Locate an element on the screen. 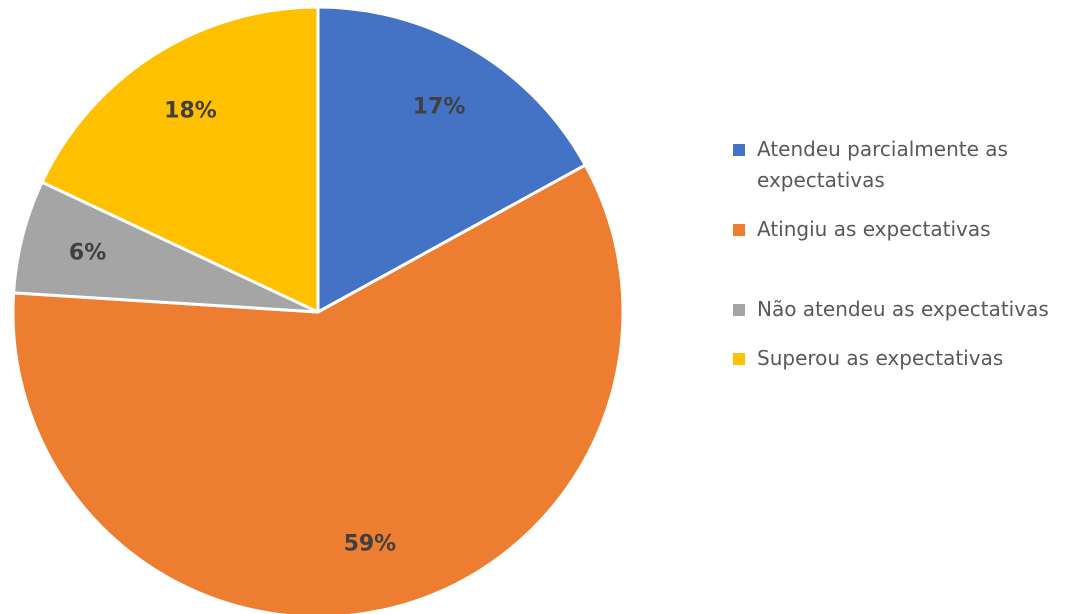 This screenshot has width=1092, height=614. slice-value-label: 18% is located at coordinates (190, 111).